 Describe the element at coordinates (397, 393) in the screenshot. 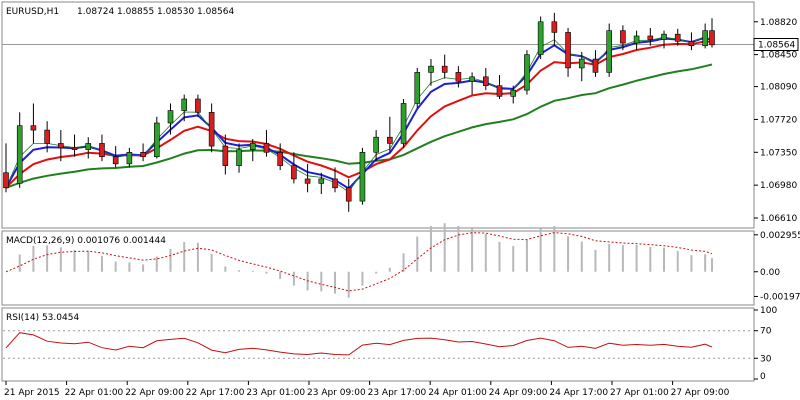

I see `time-tick-label: 23 Apr 17:00` at that location.